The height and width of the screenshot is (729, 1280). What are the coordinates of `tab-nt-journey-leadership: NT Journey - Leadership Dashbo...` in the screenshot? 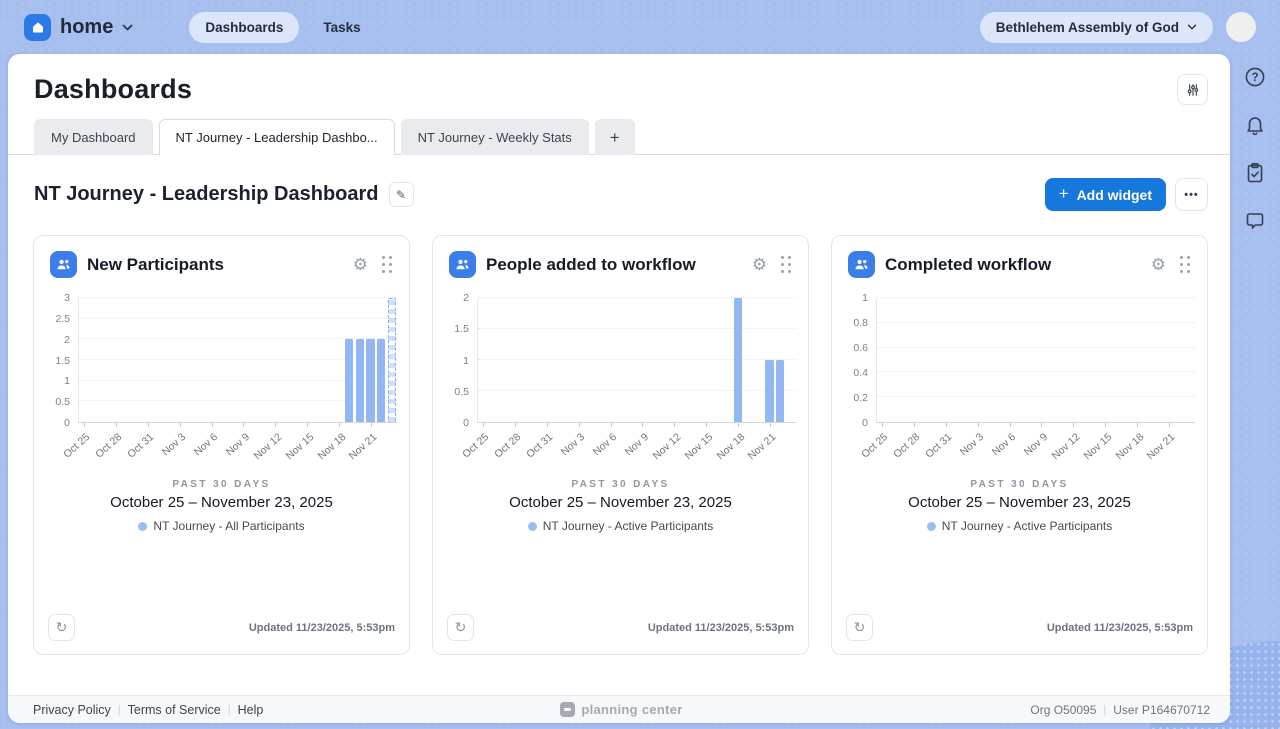 It's located at (276, 137).